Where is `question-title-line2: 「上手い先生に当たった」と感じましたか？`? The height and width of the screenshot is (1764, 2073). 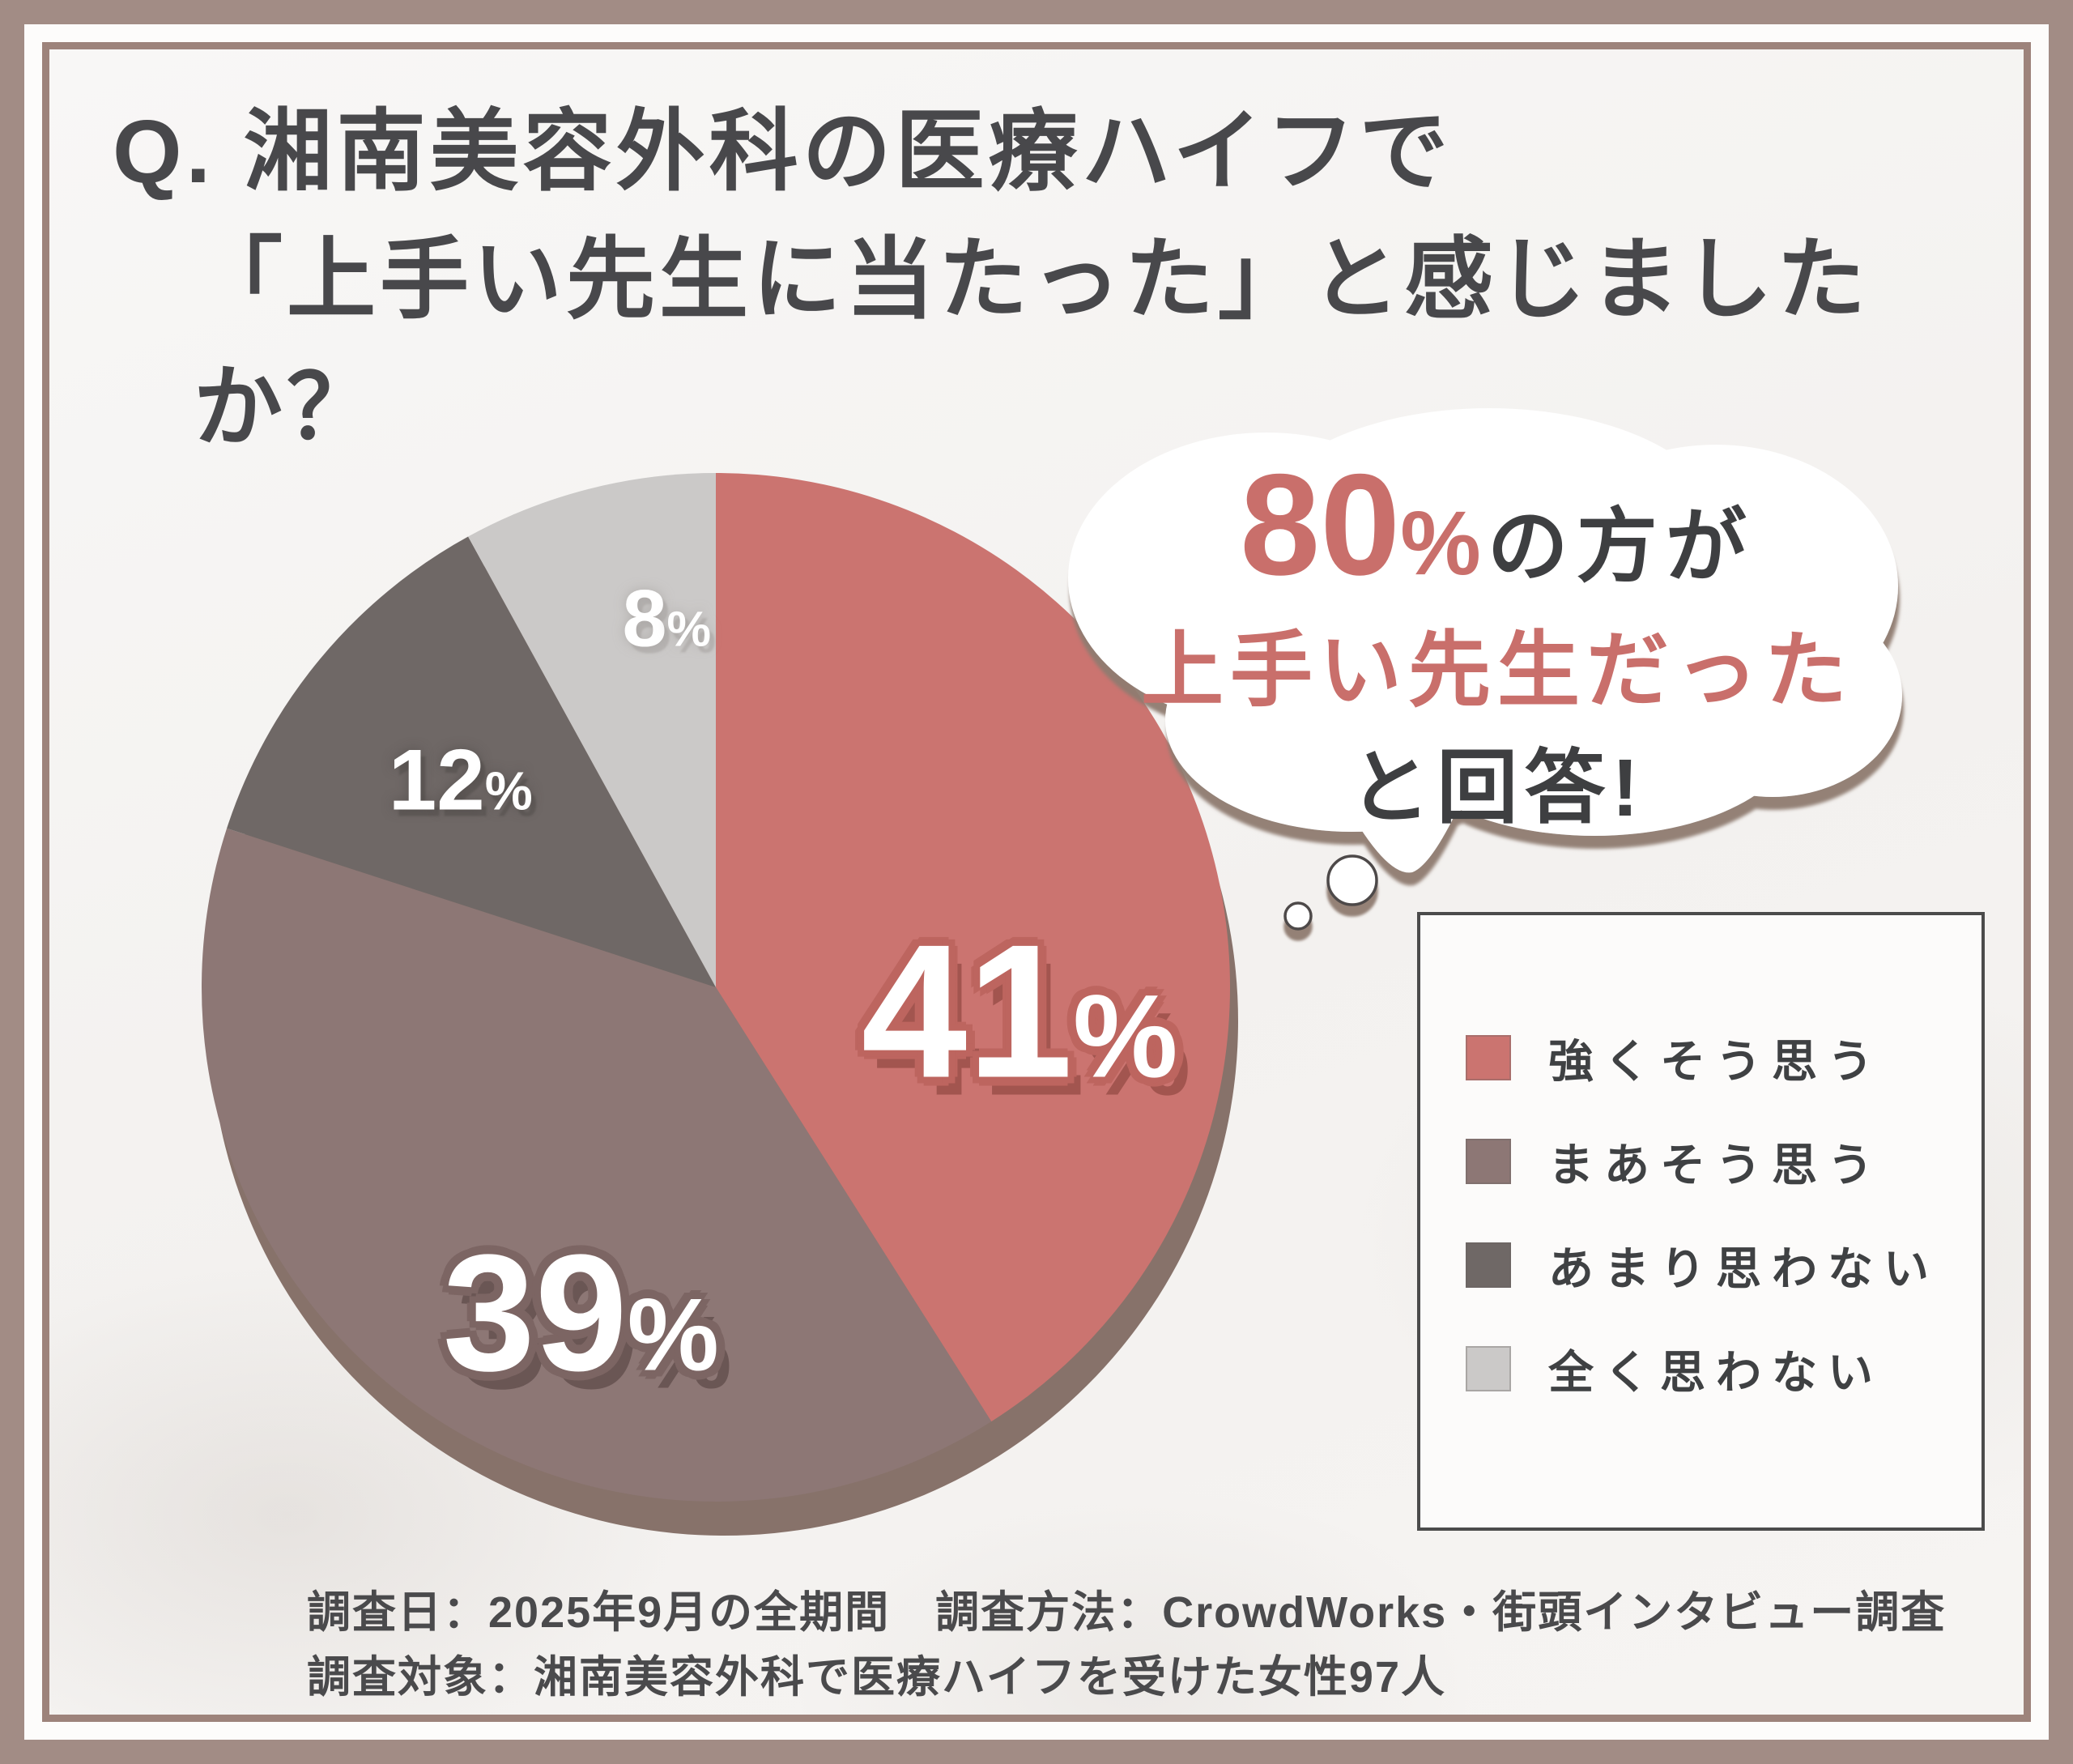 question-title-line2: 「上手い先生に当たった」と感じましたか？ is located at coordinates (1032, 344).